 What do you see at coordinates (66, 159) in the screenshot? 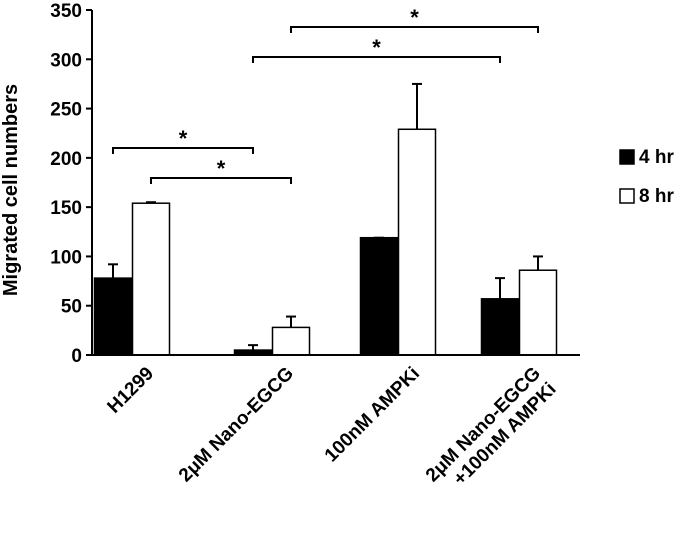
I see `y-tick-label: 200` at bounding box center [66, 159].